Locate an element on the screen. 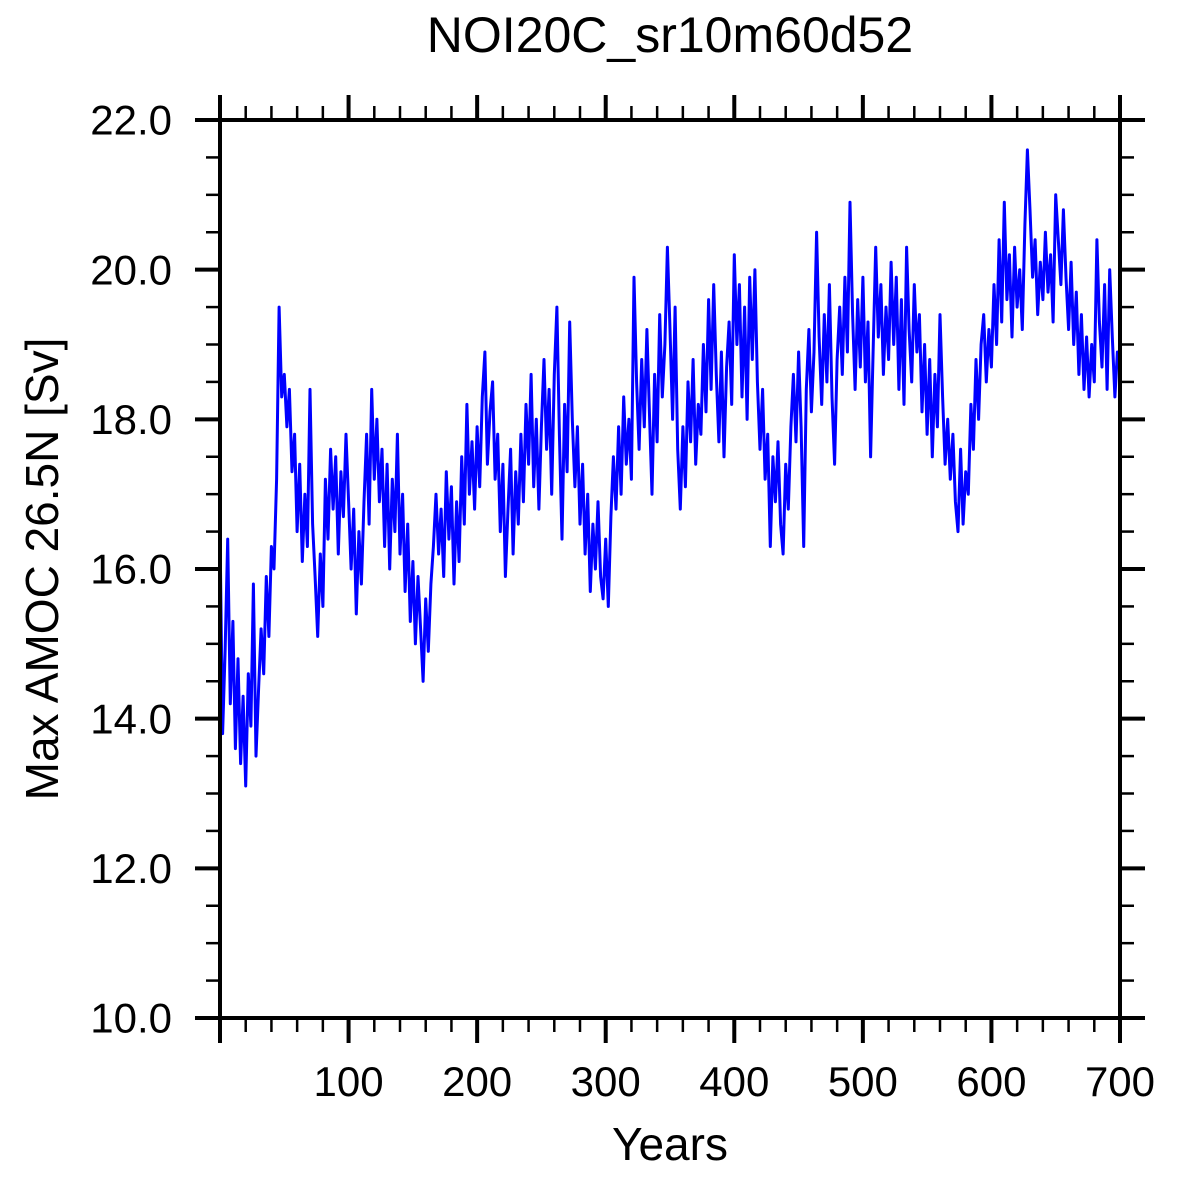 Image resolution: width=1179 pixels, height=1179 pixels. x-tick-label: 400 is located at coordinates (734, 1081).